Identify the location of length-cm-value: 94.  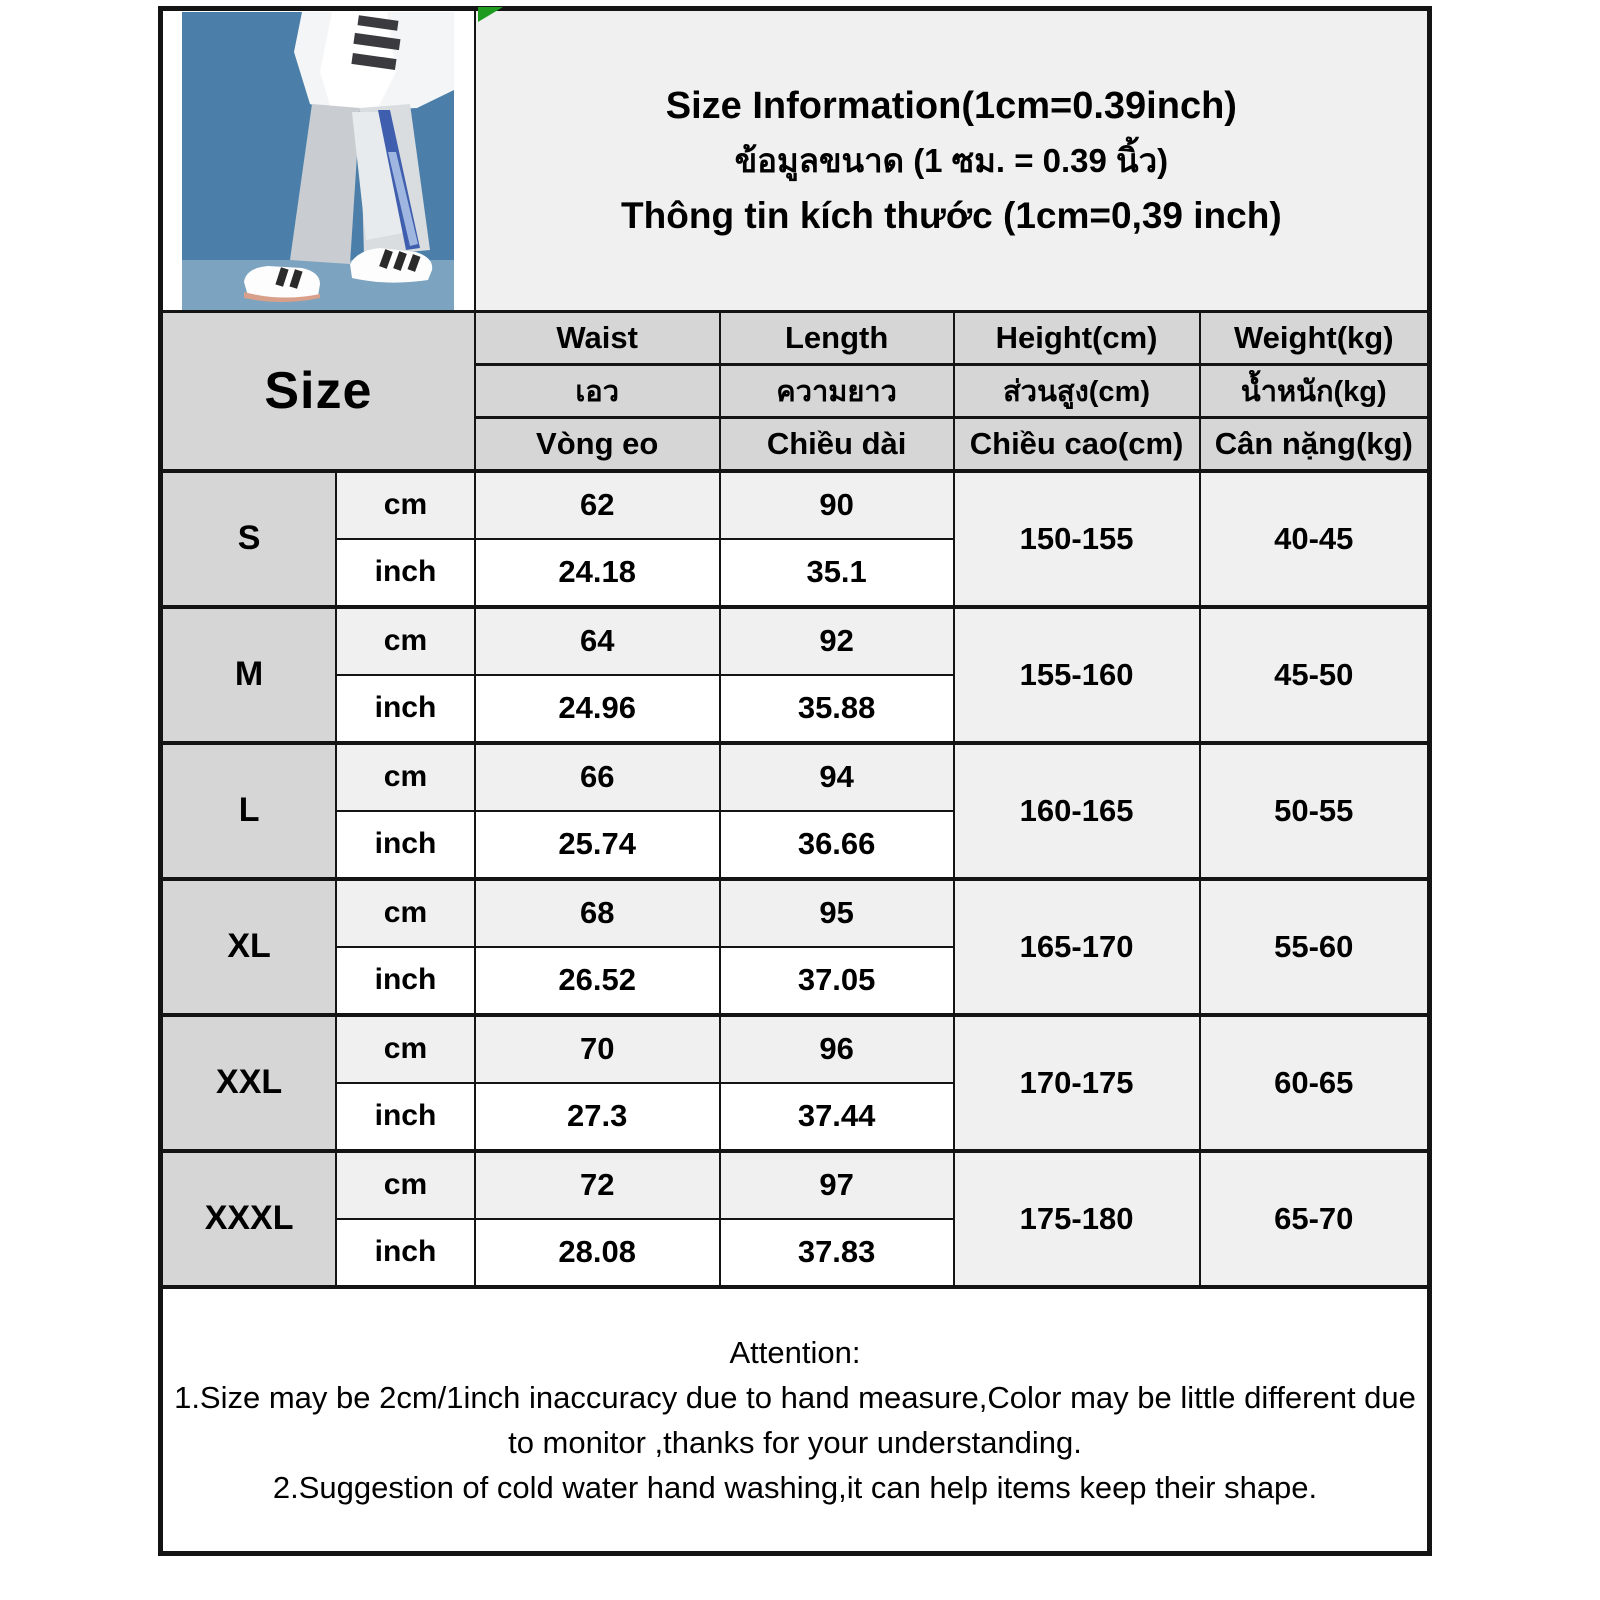
(836, 776).